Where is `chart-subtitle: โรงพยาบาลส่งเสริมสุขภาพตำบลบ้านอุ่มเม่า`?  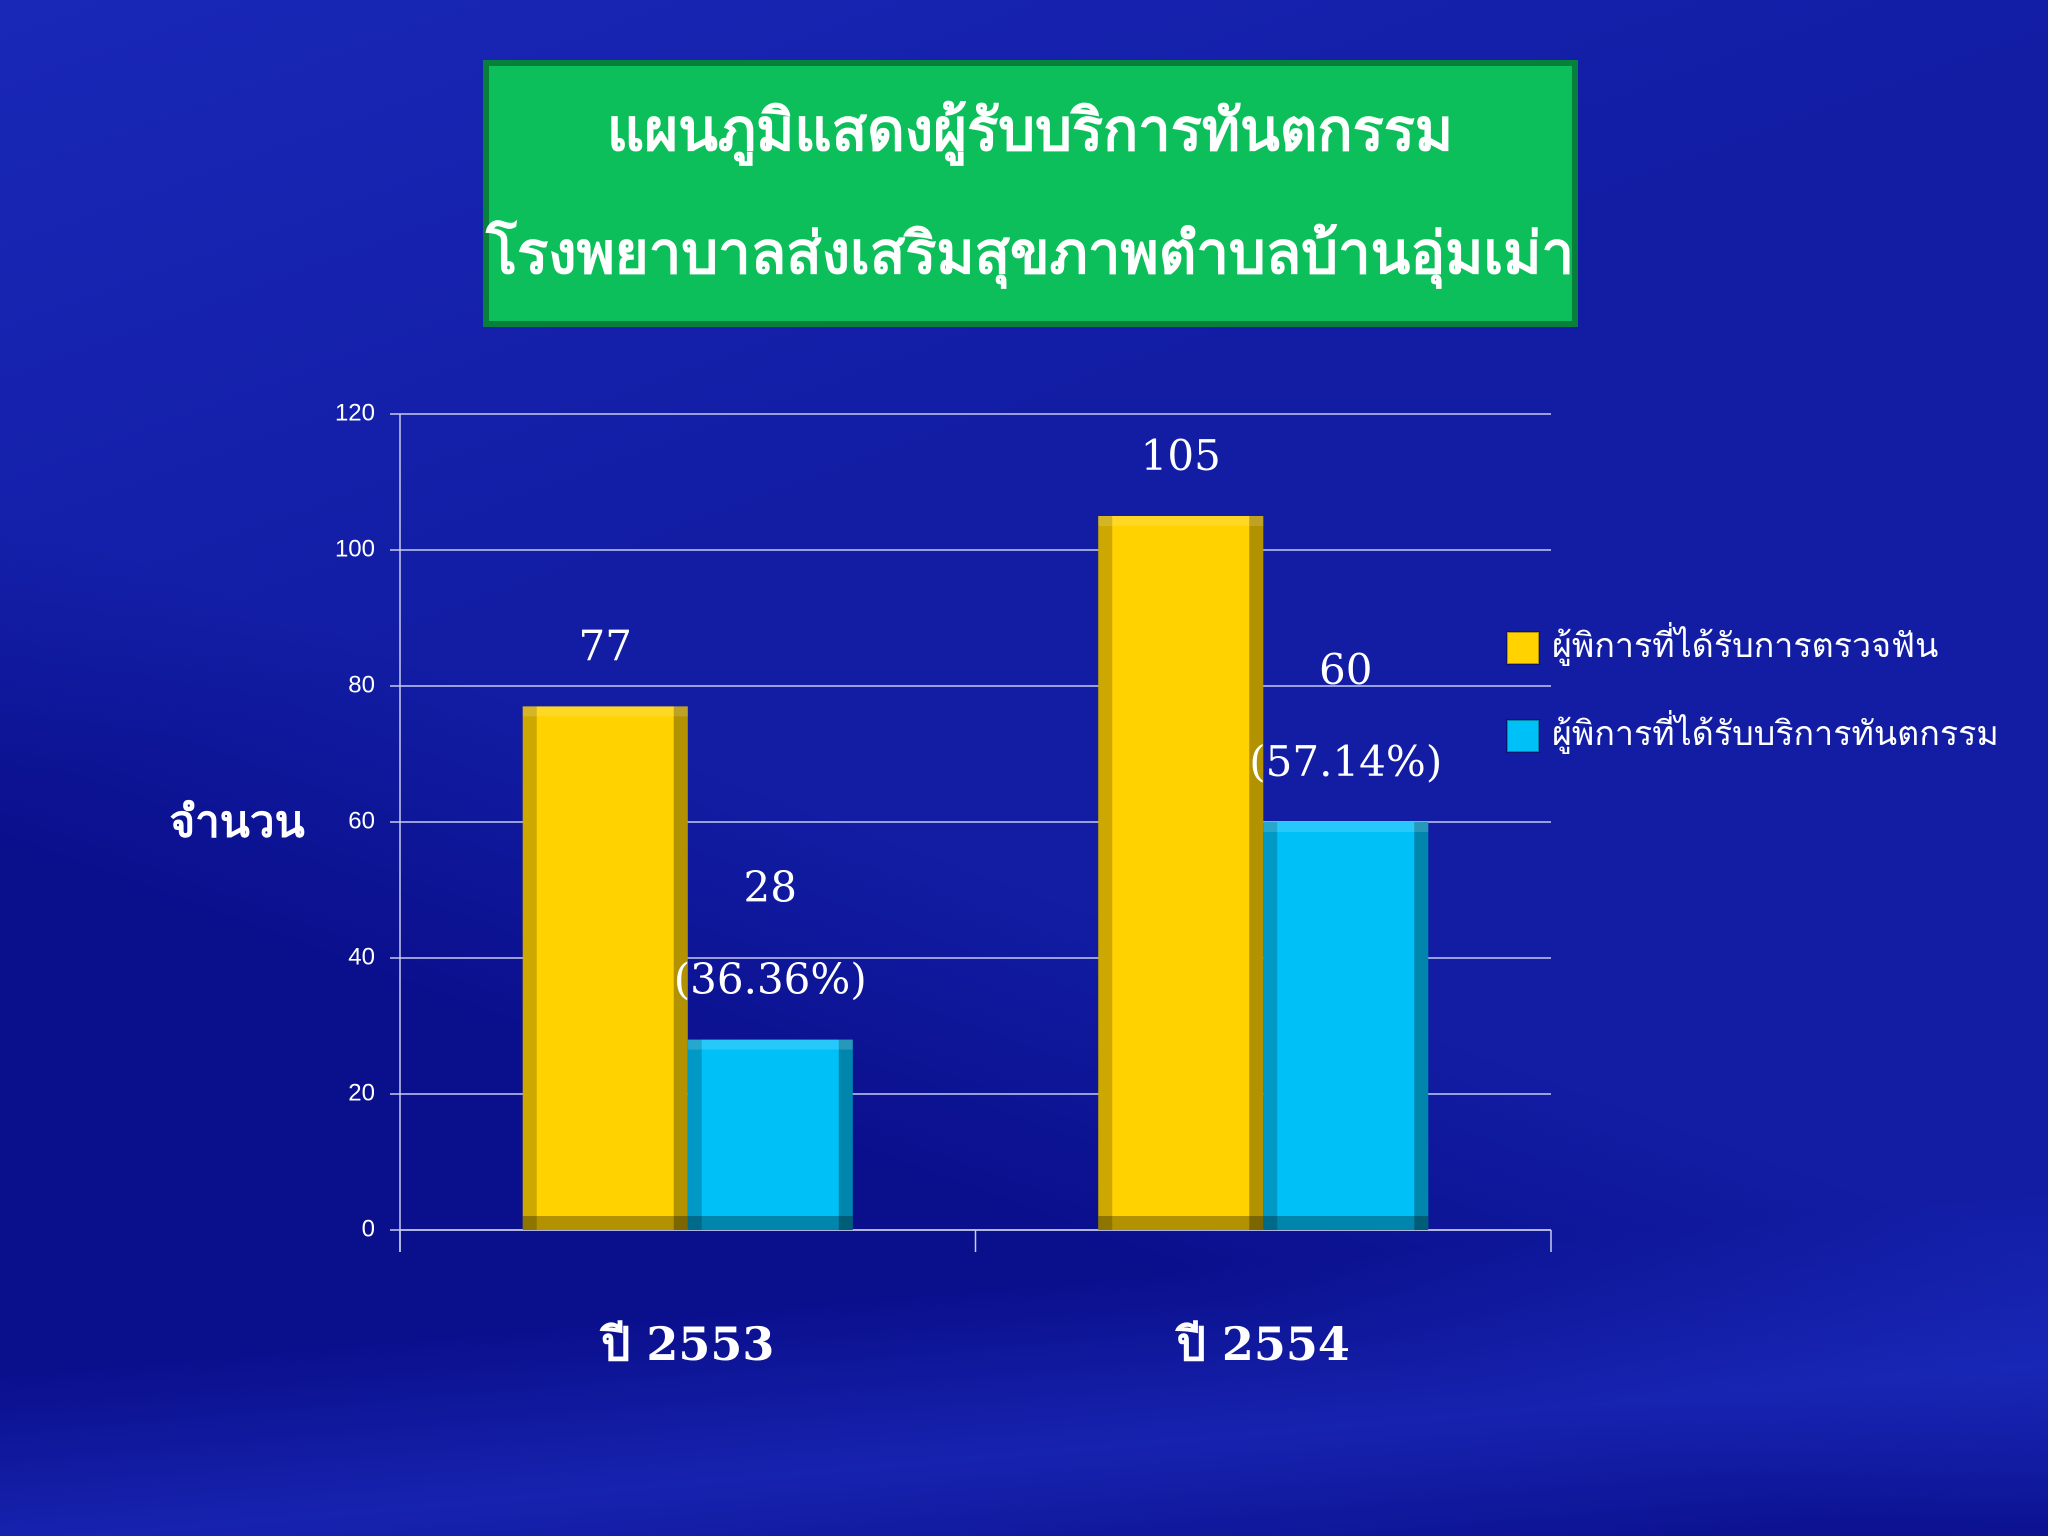 chart-subtitle: โรงพยาบาลส่งเสริมสุขภาพตำบลบ้านอุ่มเม่า is located at coordinates (1029, 254).